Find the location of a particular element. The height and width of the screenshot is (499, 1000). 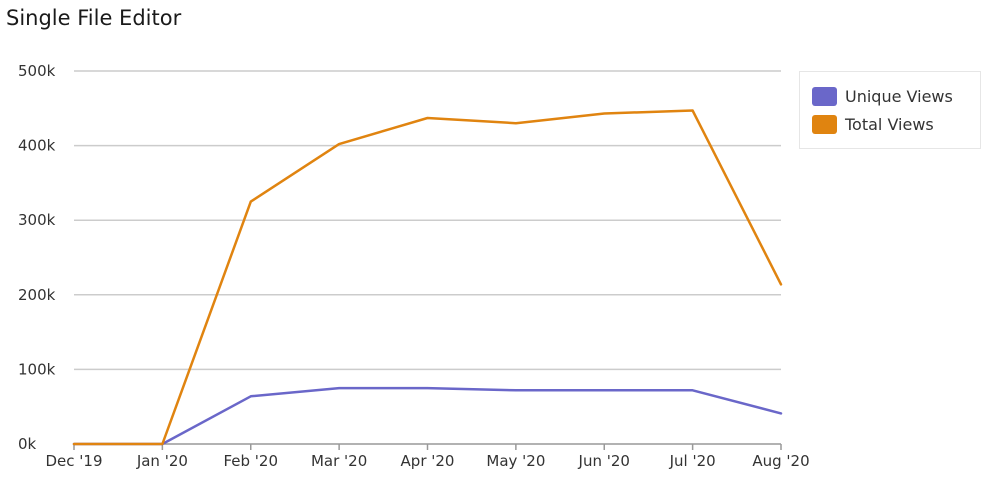

legend-swatch-unique-views is located at coordinates (824, 96).